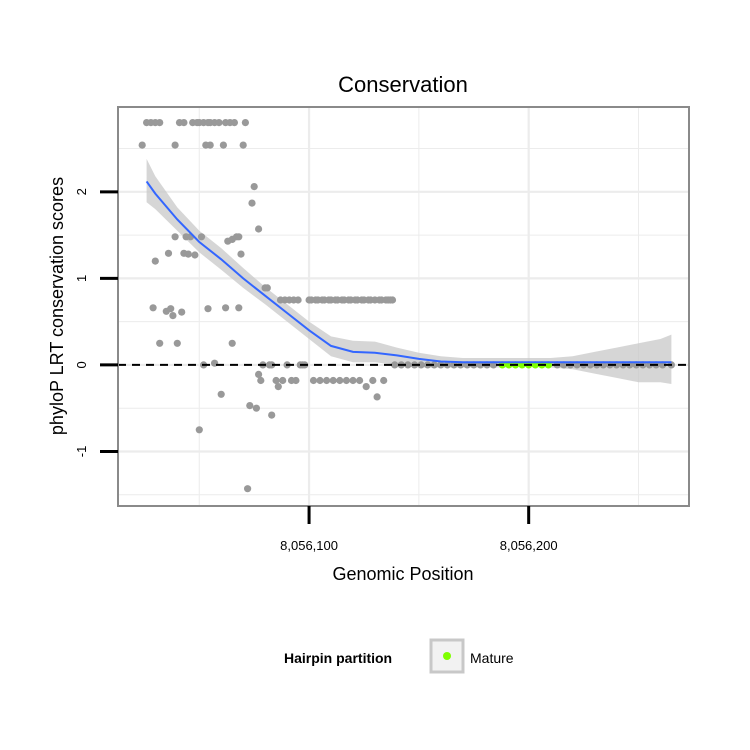 This screenshot has width=750, height=750. Describe the element at coordinates (338, 658) in the screenshot. I see `legend-title: Hairpin partition` at that location.